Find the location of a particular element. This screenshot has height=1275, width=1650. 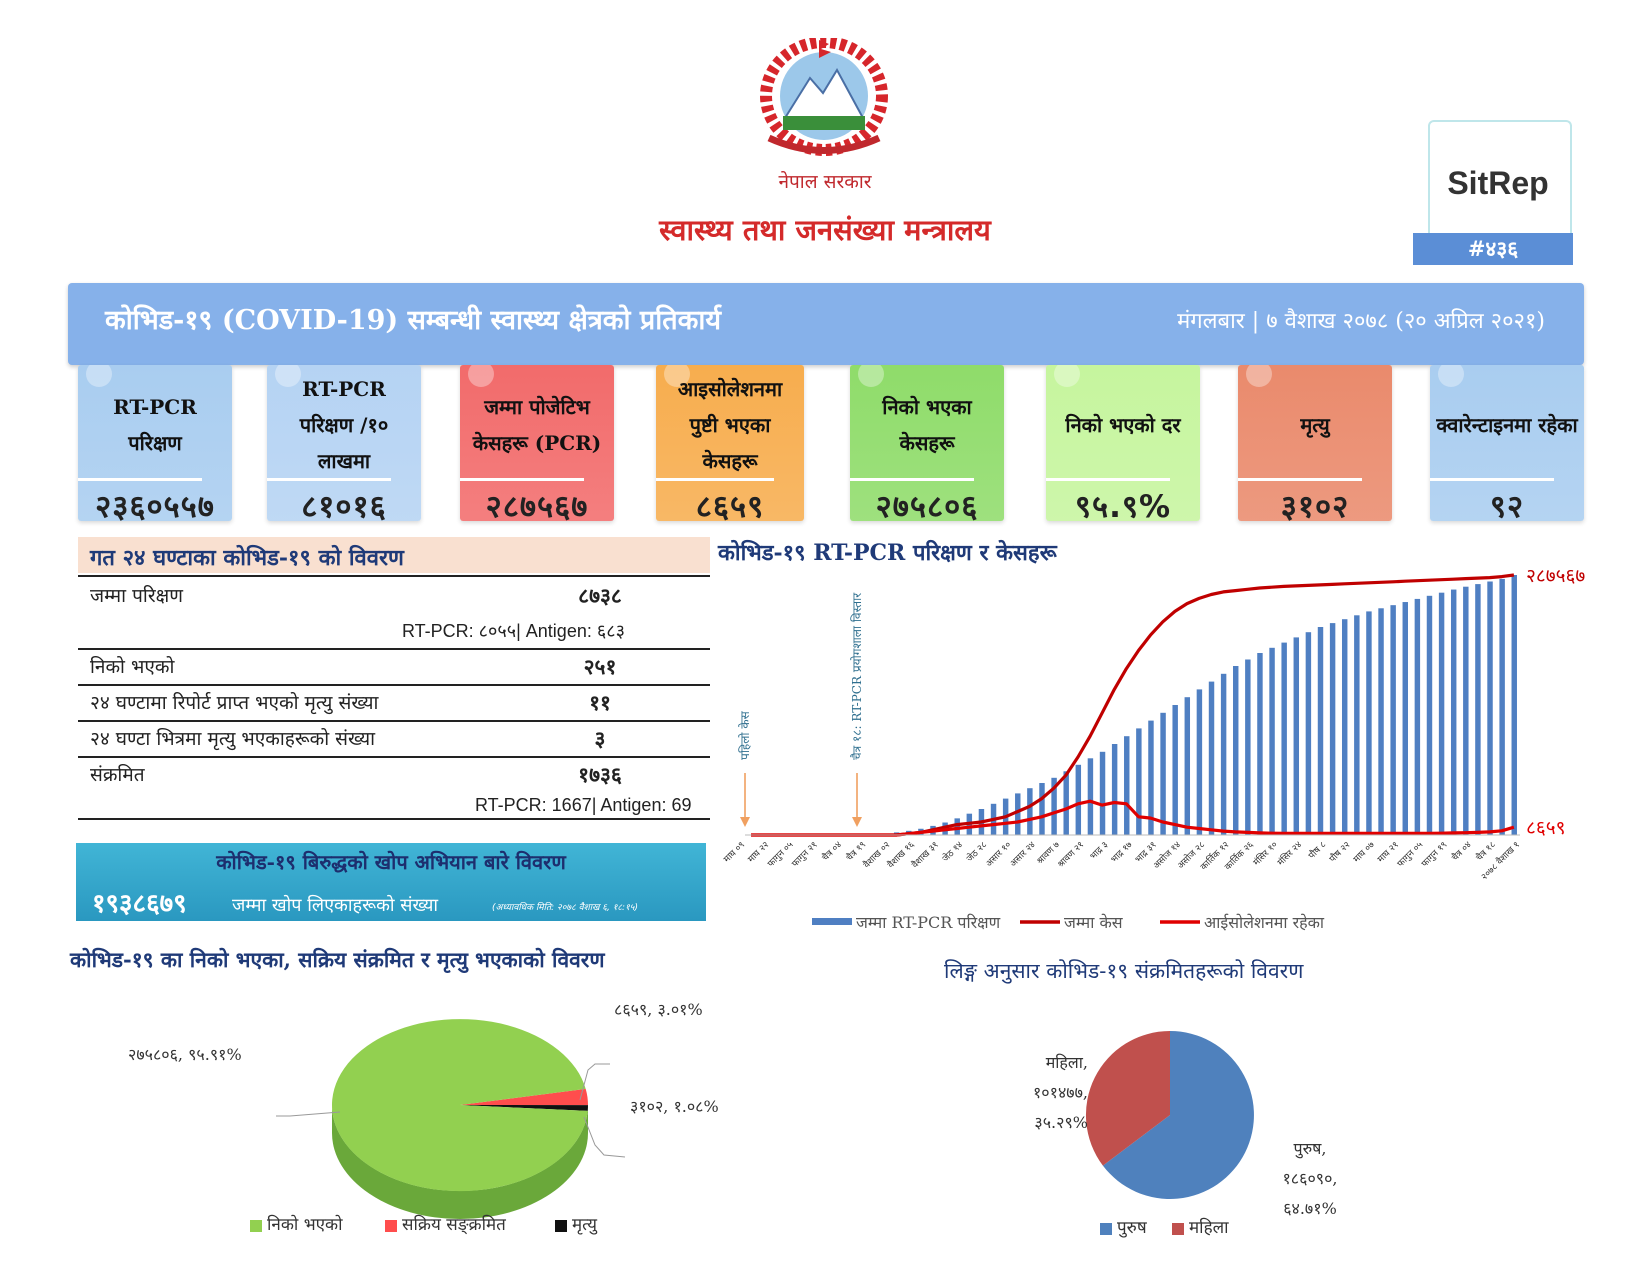

last24-header-band is located at coordinates (394, 555).